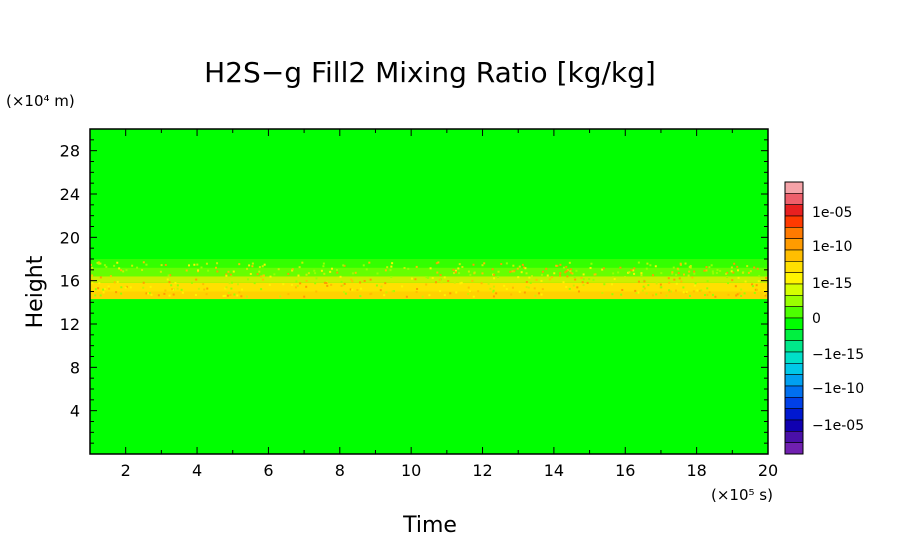 This screenshot has height=544, width=904. What do you see at coordinates (268, 470) in the screenshot?
I see `x-tick-label: 6` at bounding box center [268, 470].